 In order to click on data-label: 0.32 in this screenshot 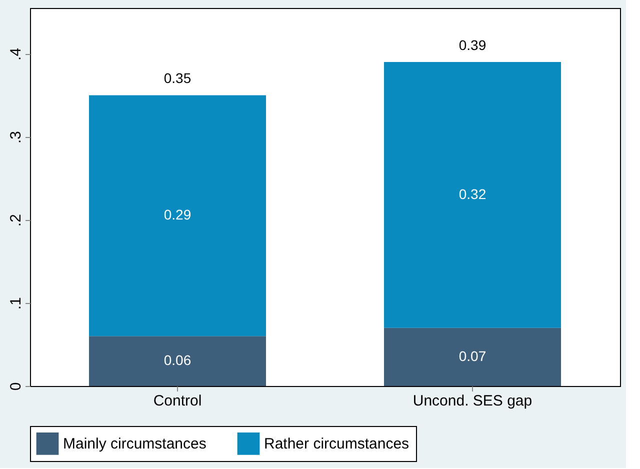, I will do `click(472, 194)`.